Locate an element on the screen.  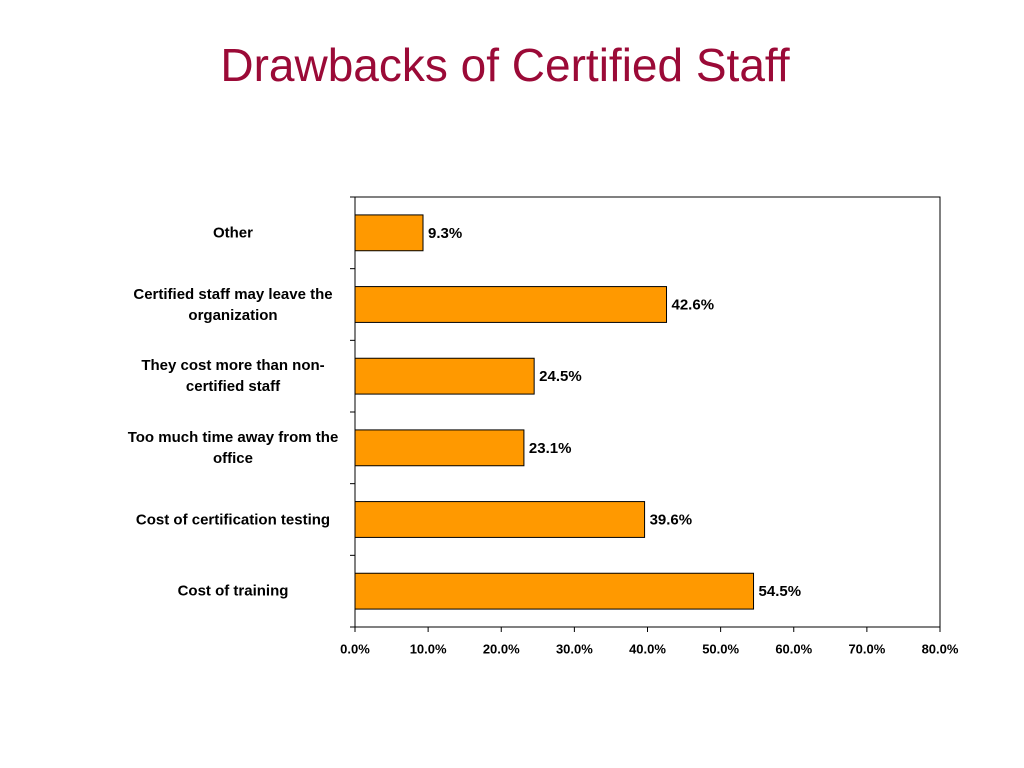
y-tick-label: Cost of certification testing is located at coordinates (233, 519).